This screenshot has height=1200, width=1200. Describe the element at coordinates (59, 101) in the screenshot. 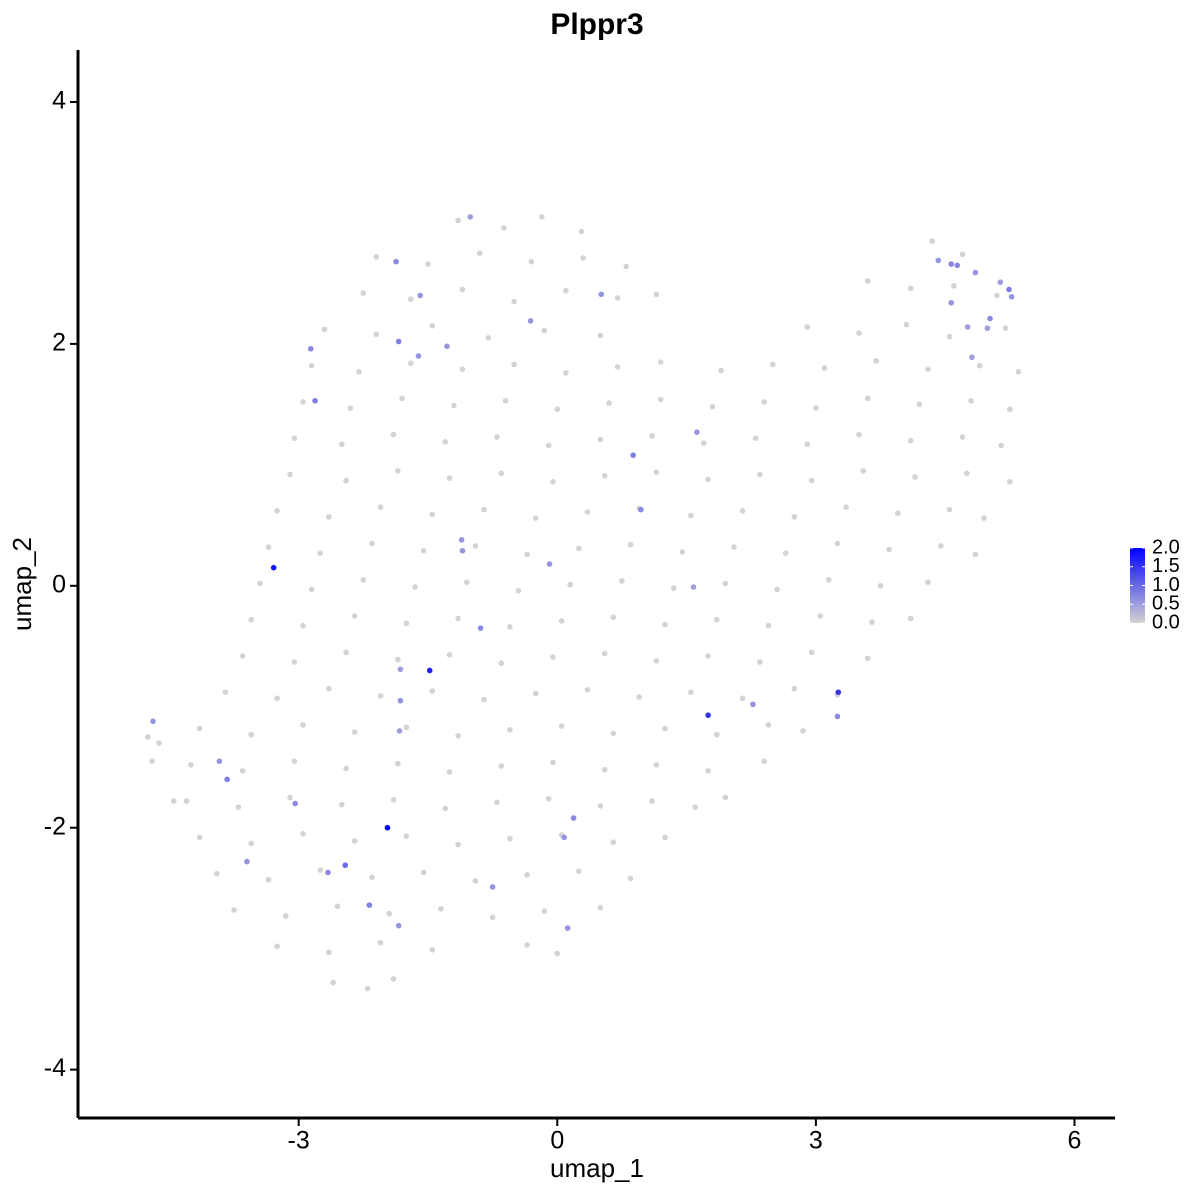

I see `y-tick-label: 4` at that location.